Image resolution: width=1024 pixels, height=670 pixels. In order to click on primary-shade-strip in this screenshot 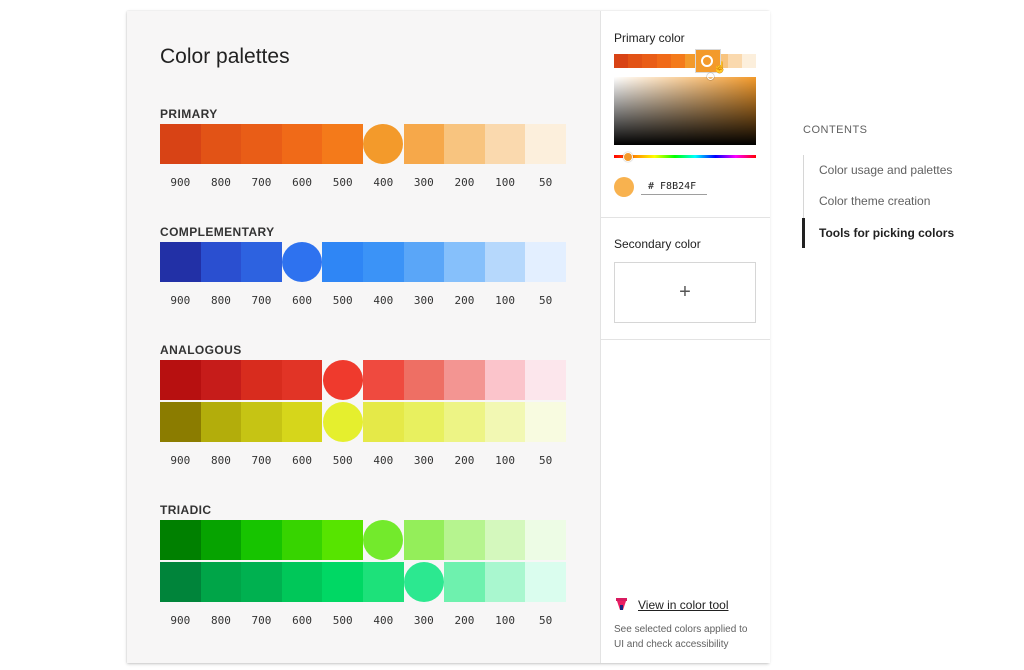, I will do `click(685, 61)`.